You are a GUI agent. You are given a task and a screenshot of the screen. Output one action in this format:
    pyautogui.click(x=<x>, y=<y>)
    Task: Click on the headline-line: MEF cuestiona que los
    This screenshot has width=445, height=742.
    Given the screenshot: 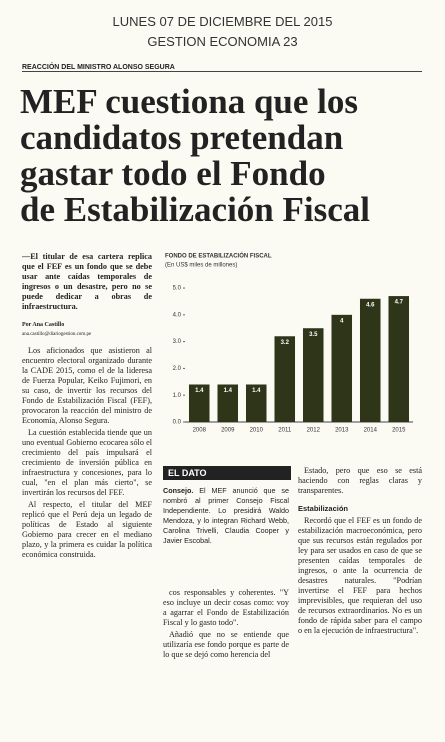 What is the action you would take?
    pyautogui.click(x=189, y=101)
    